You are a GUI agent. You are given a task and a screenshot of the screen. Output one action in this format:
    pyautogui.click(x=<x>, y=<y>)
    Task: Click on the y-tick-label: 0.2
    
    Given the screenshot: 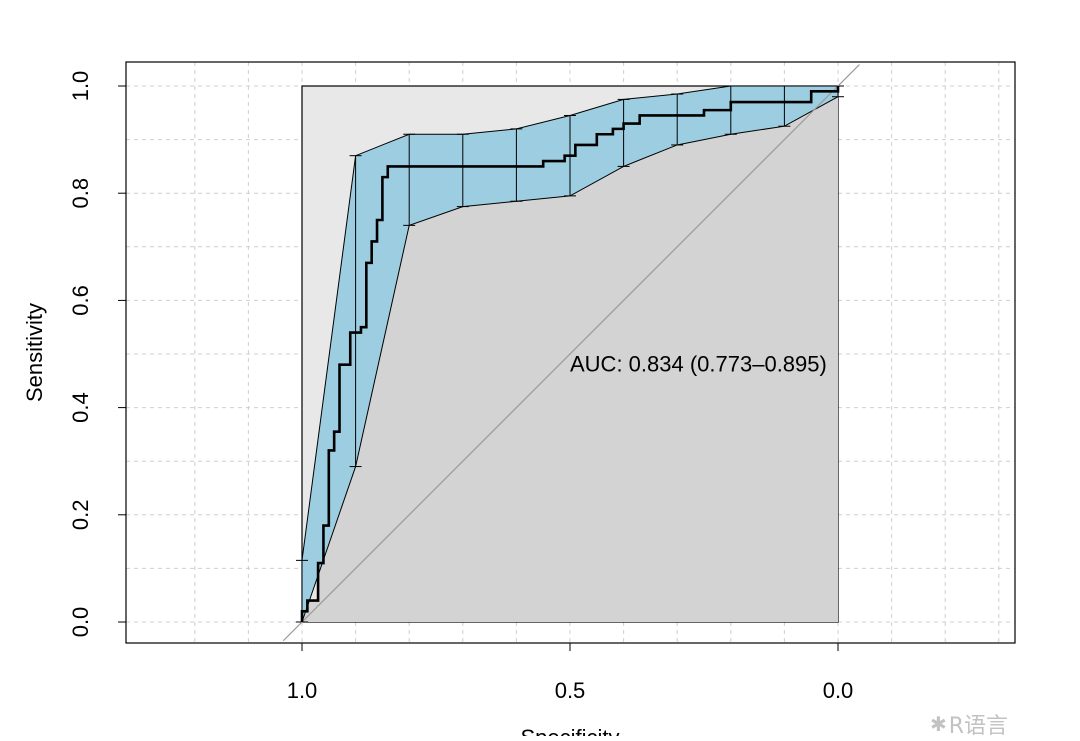 What is the action you would take?
    pyautogui.click(x=80, y=515)
    